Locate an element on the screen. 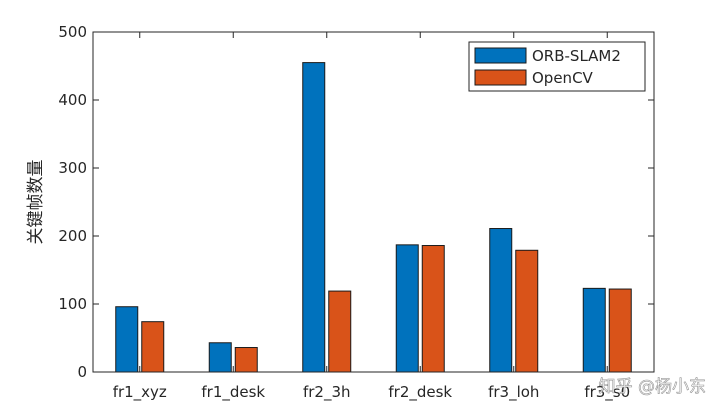  x-tick-label: fr2_desk is located at coordinates (420, 392).